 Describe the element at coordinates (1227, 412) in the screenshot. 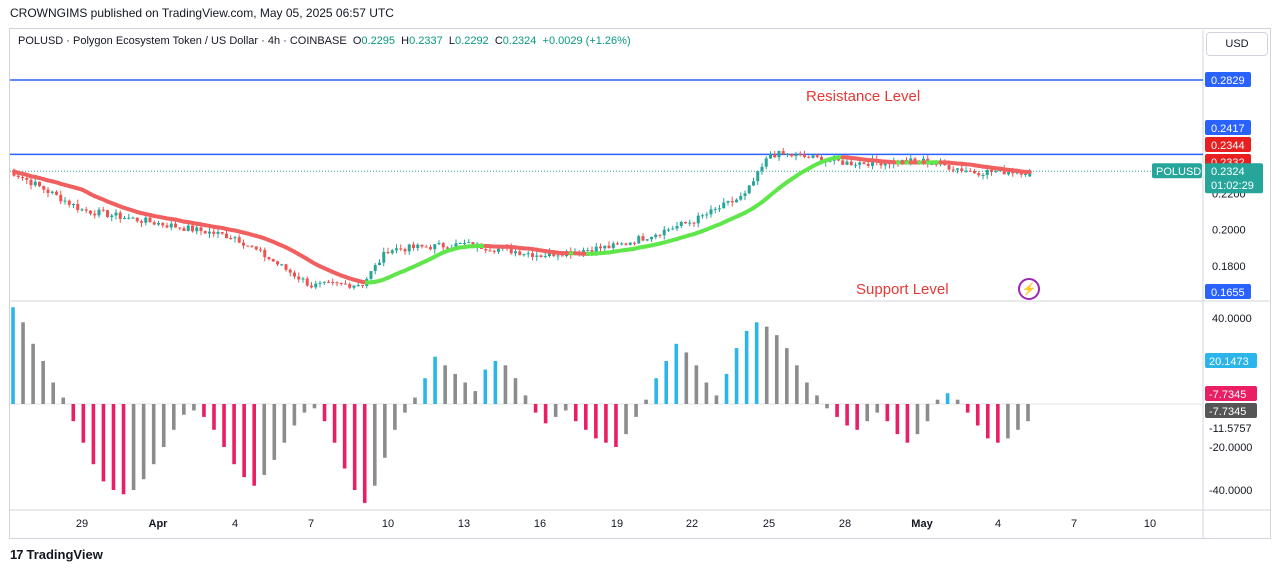

I see `osc-tag-label: -7.7345` at that location.